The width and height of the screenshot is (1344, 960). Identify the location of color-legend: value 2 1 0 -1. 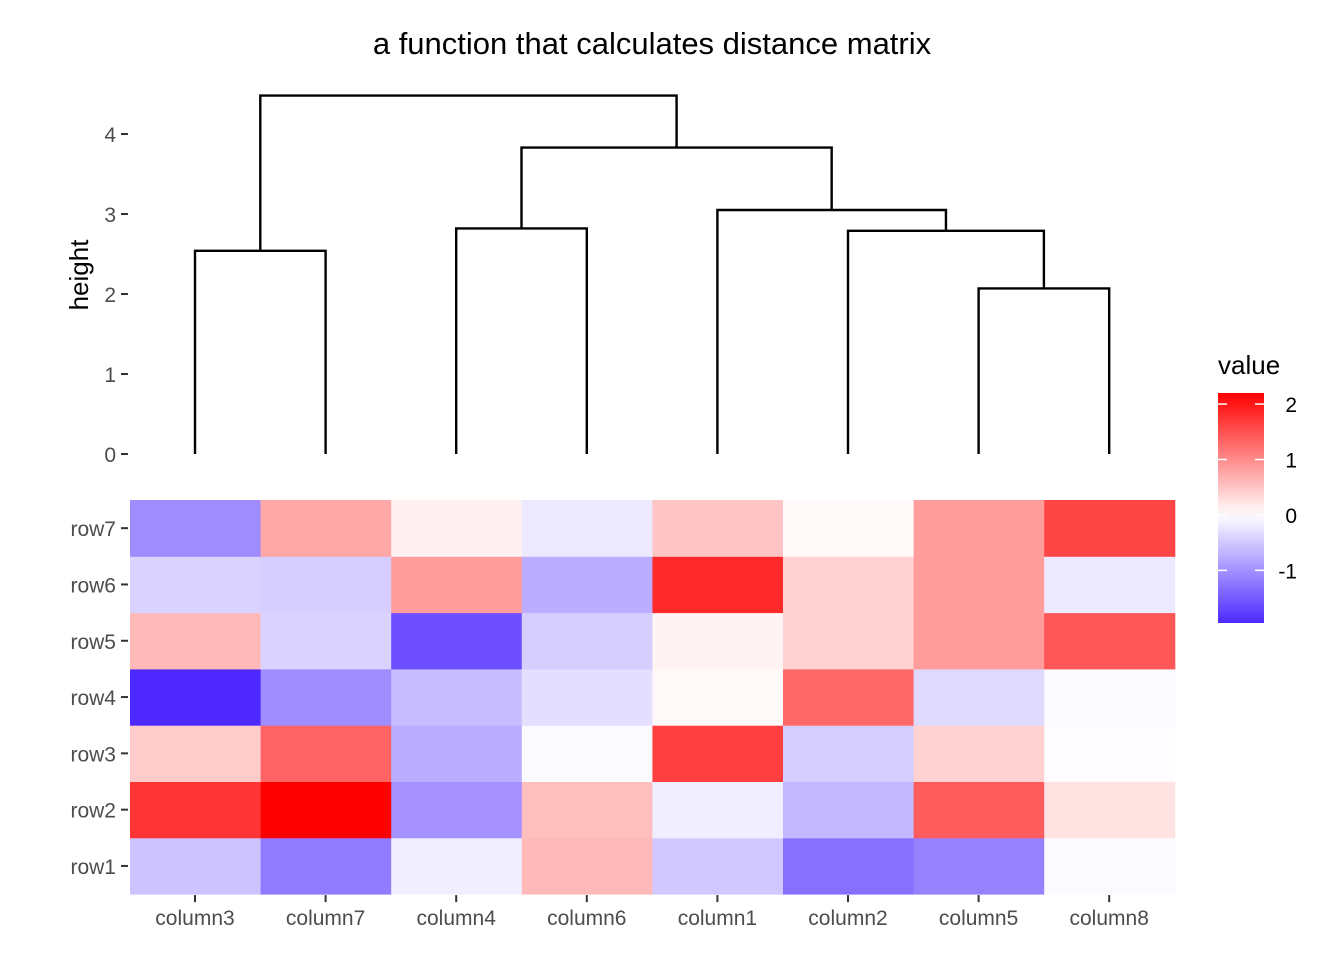
(1257, 486).